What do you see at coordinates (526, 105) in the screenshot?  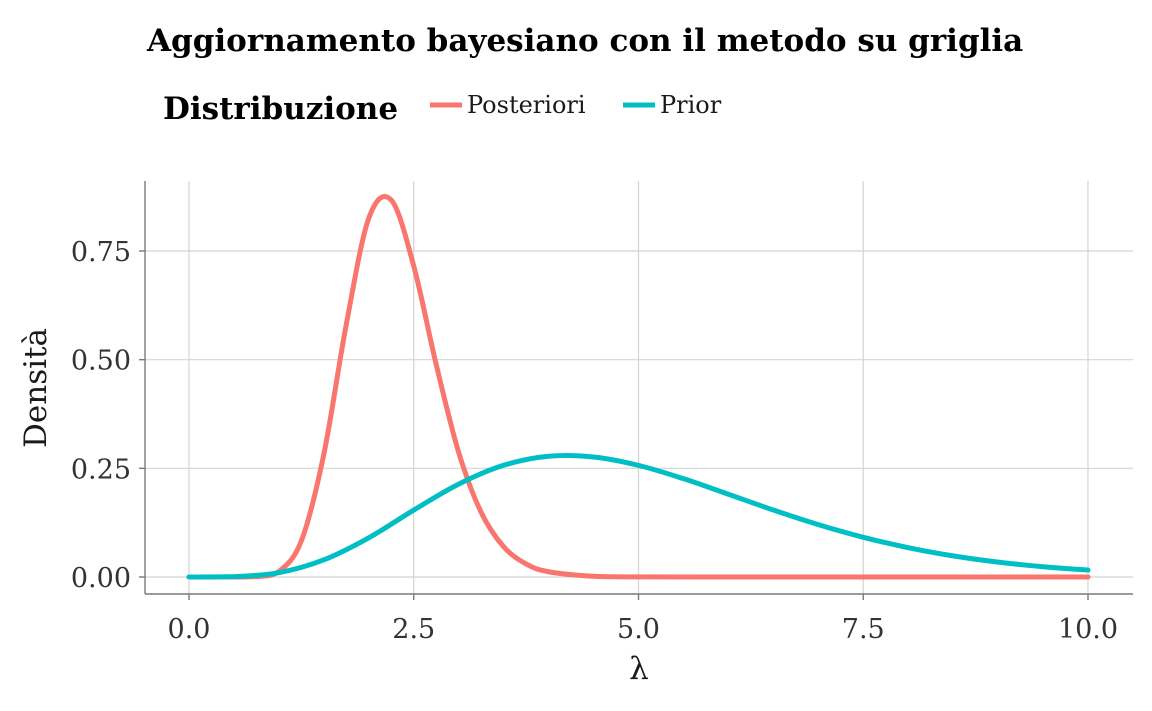 I see `legend-label-posteriori: Posteriori` at bounding box center [526, 105].